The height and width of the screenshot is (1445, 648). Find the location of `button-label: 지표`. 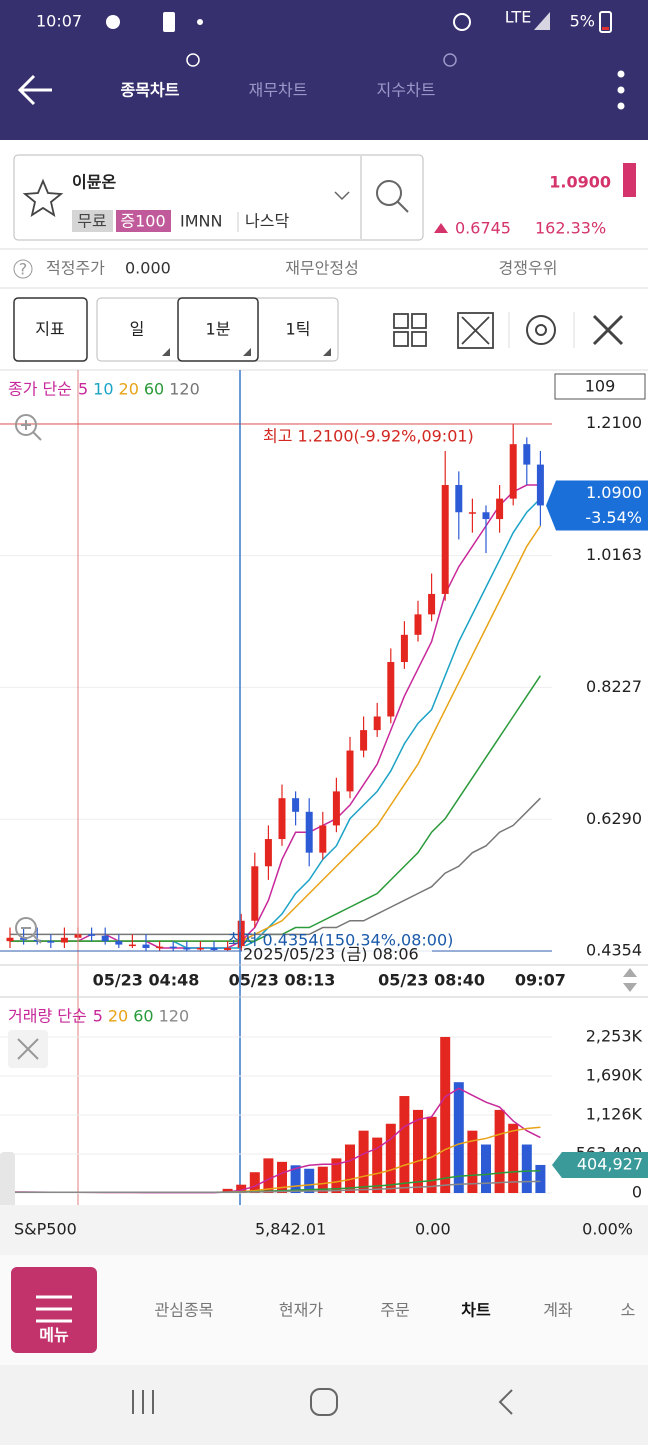

button-label: 지표 is located at coordinates (49, 329).